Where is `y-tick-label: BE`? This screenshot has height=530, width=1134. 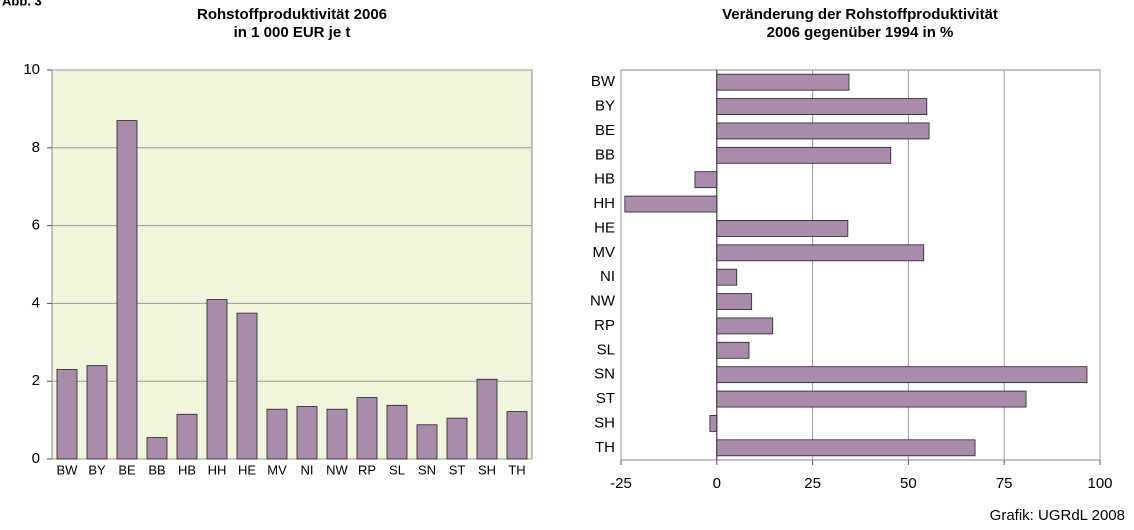
y-tick-label: BE is located at coordinates (605, 130).